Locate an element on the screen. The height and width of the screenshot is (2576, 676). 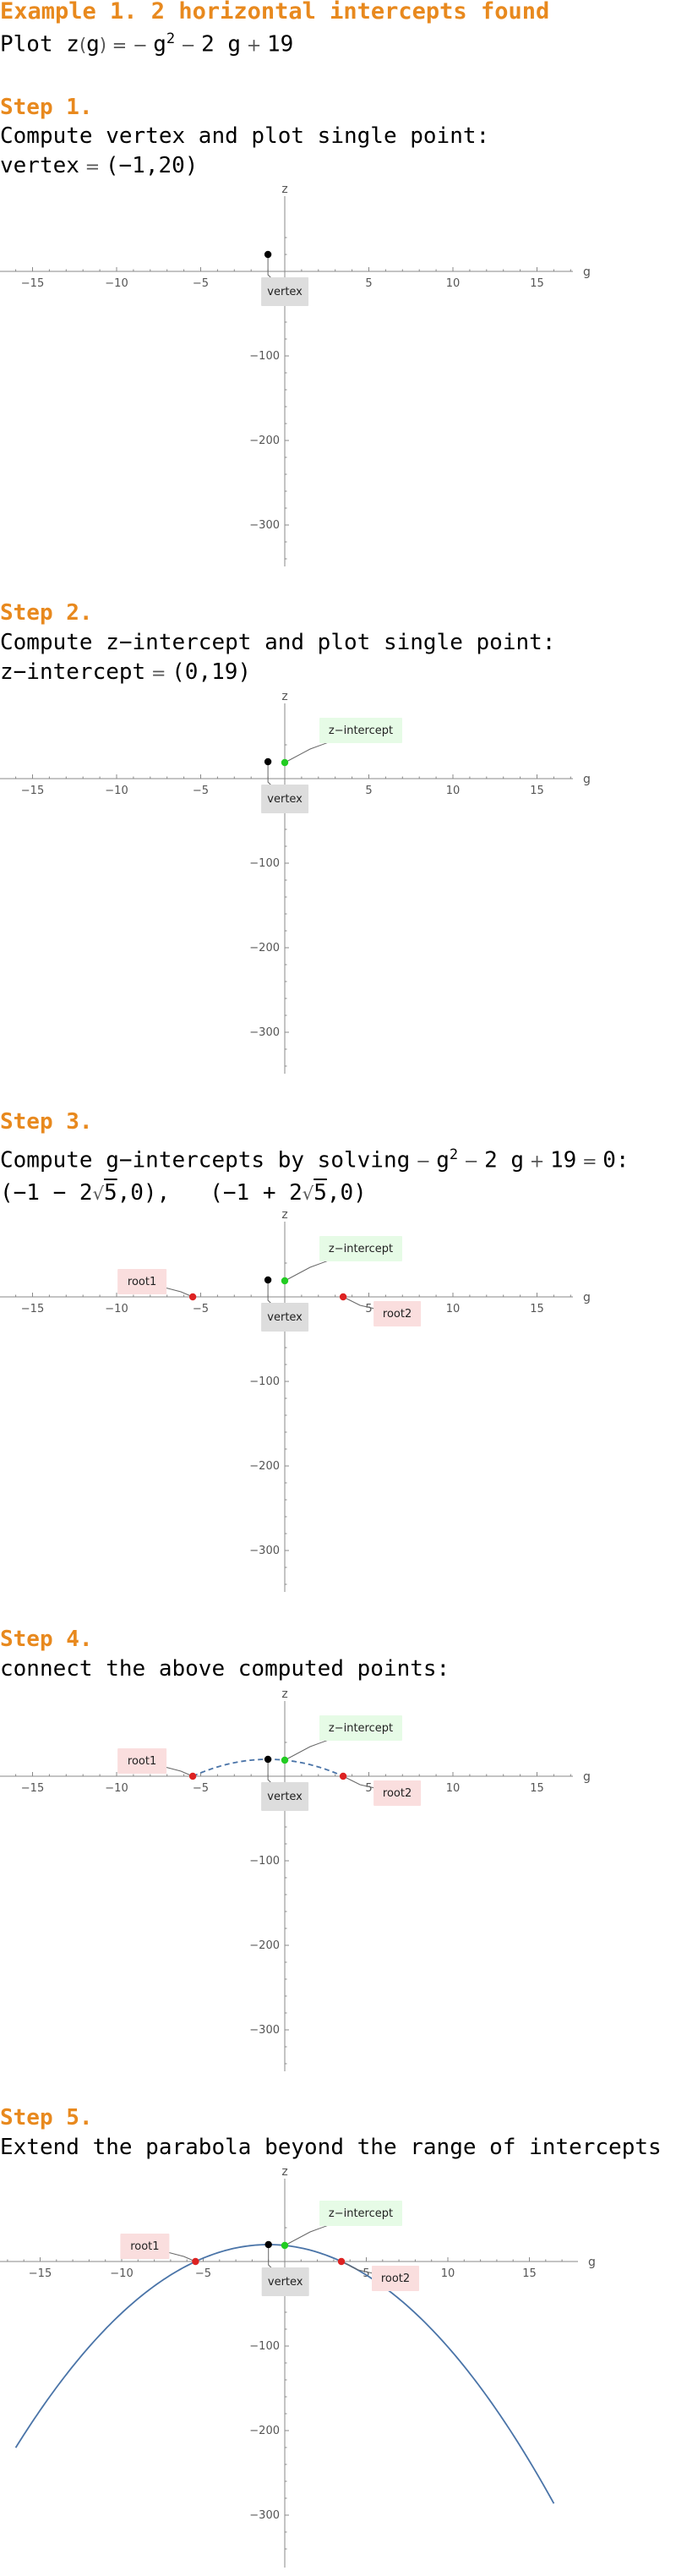
z-intercept-label: z−intercept is located at coordinates (361, 1249).